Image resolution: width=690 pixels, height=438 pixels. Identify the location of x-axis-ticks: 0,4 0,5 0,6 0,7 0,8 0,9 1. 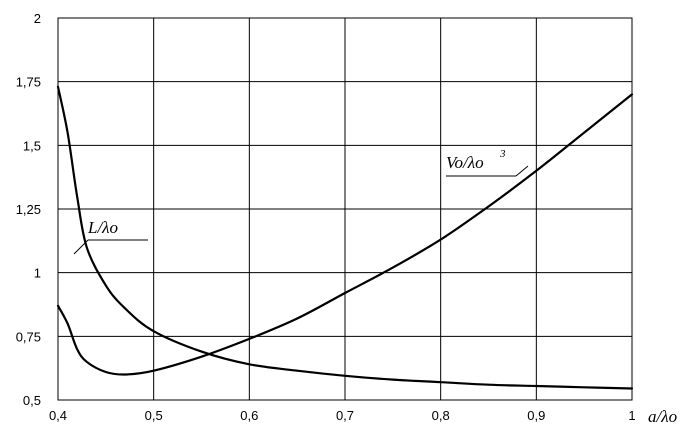
(342, 415).